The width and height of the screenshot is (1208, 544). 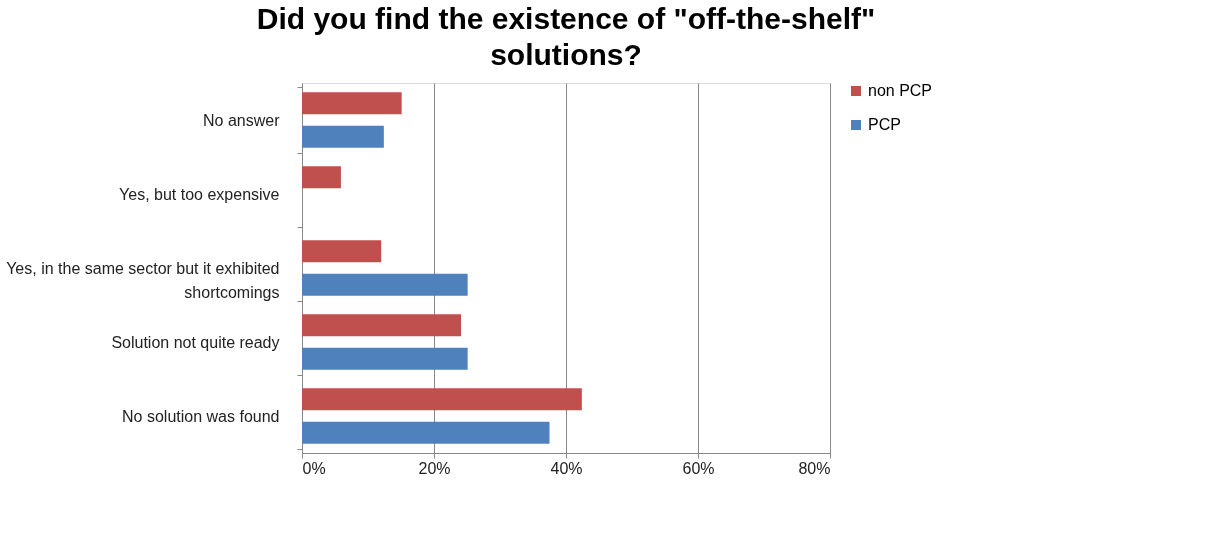 I want to click on legend-label: PCP, so click(x=884, y=124).